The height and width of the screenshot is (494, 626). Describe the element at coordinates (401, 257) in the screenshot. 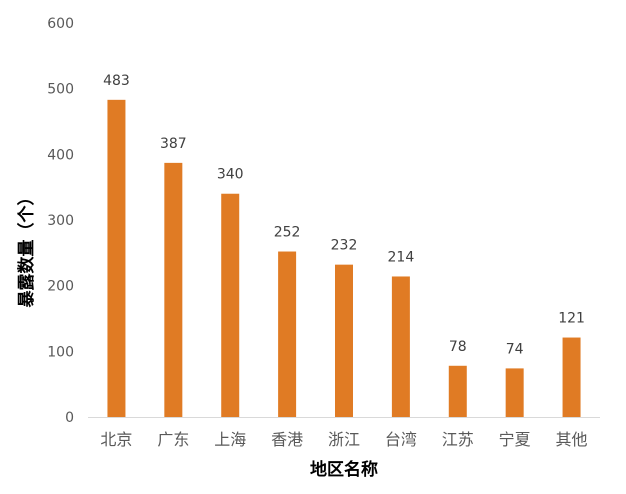

I see `data-label: 214` at that location.